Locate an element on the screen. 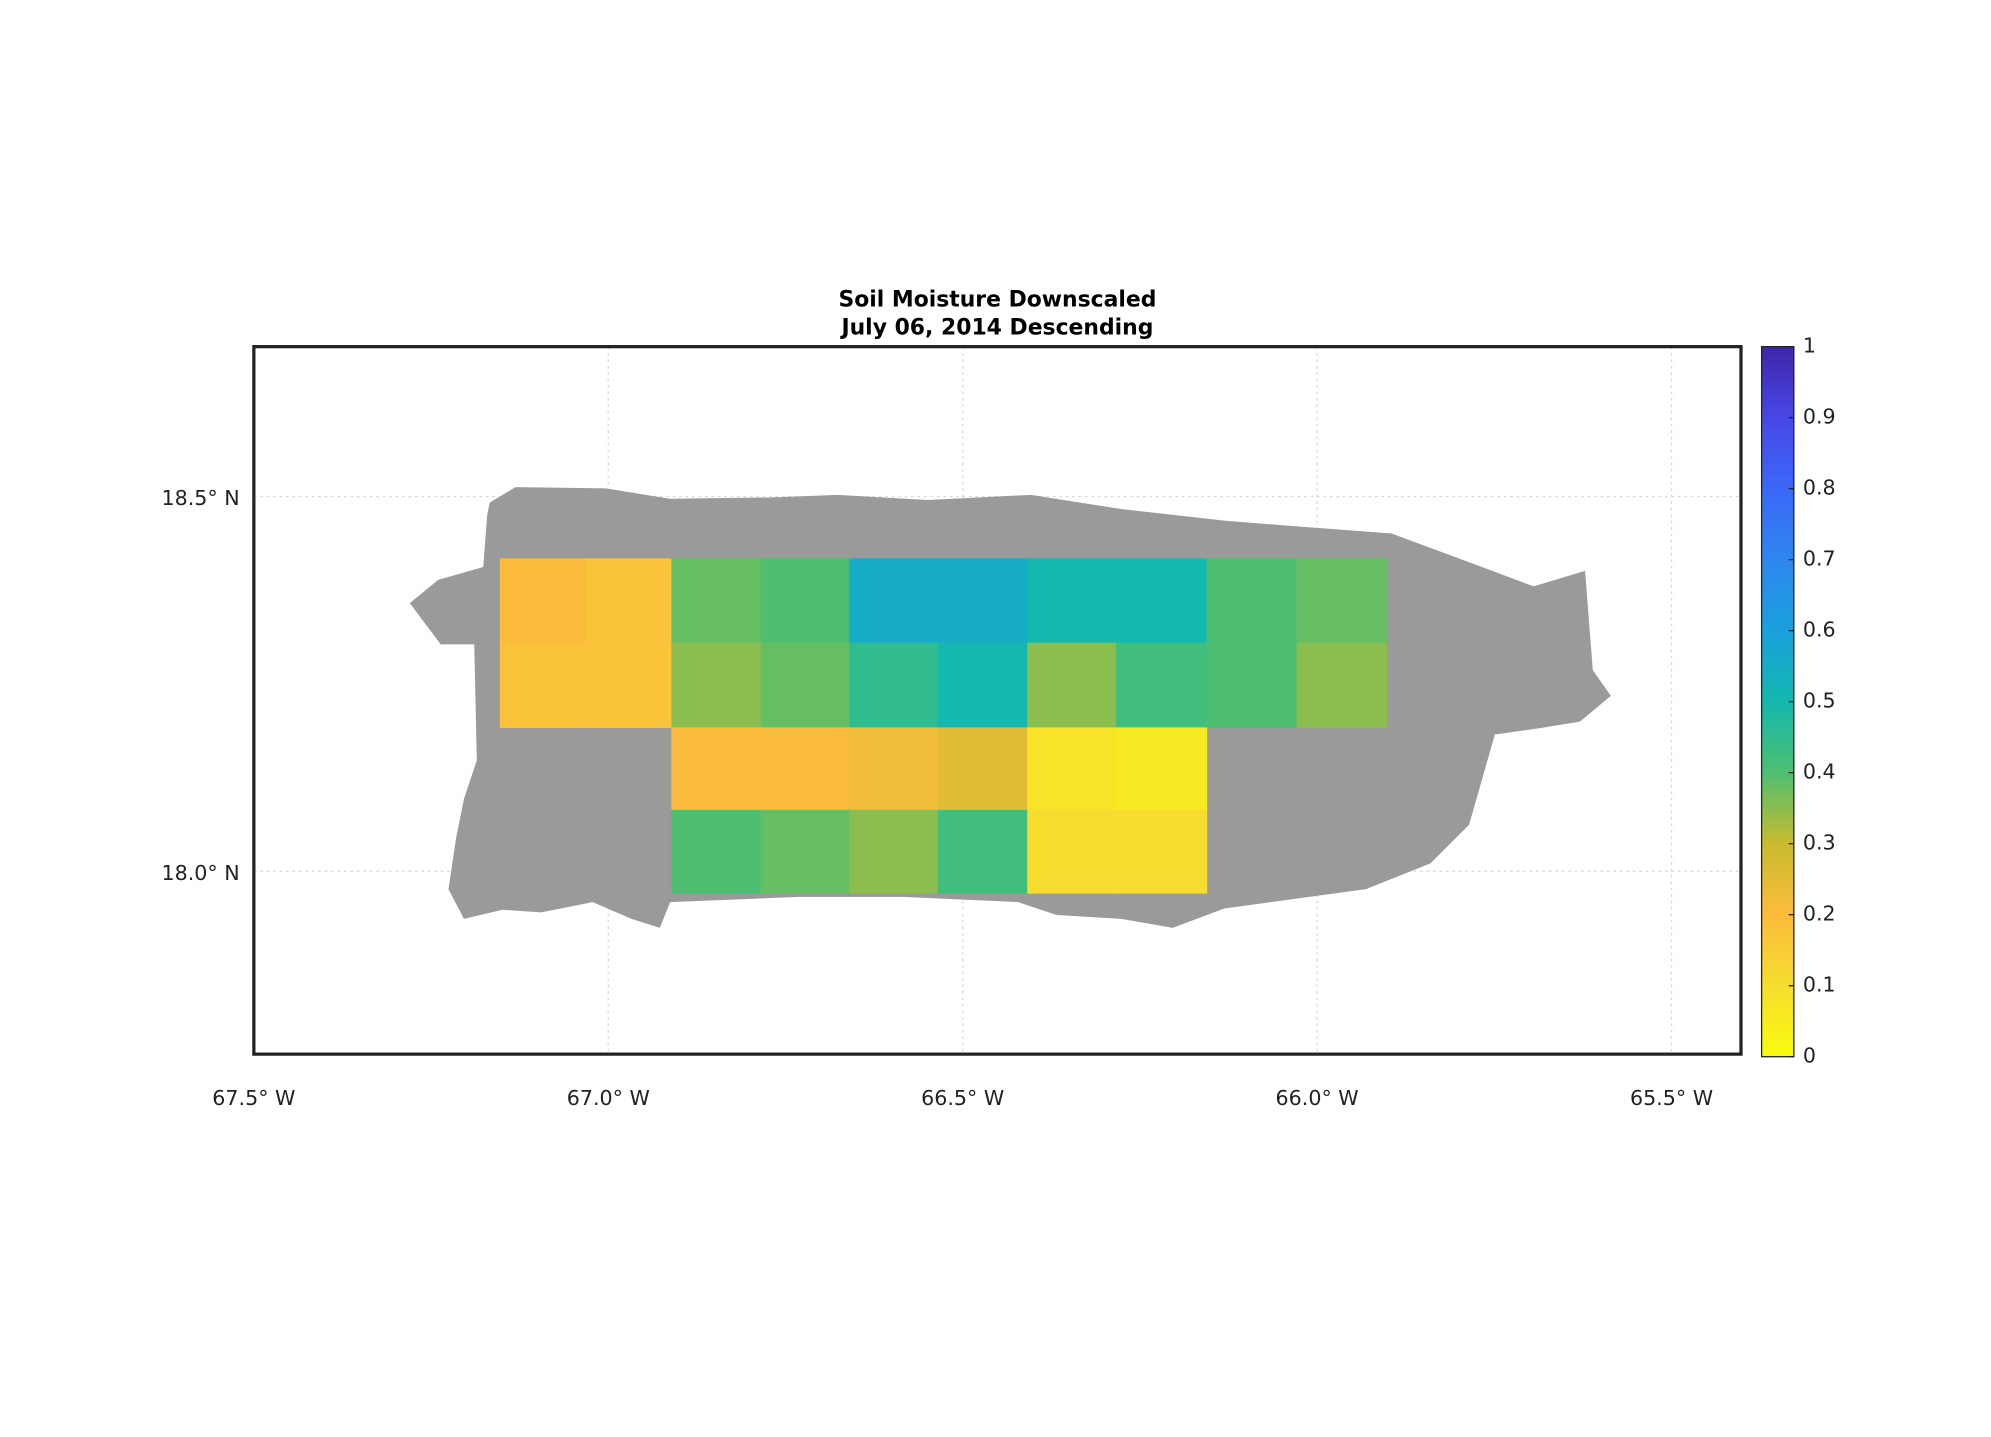  x-tick-label: 67.0° W is located at coordinates (608, 1098).